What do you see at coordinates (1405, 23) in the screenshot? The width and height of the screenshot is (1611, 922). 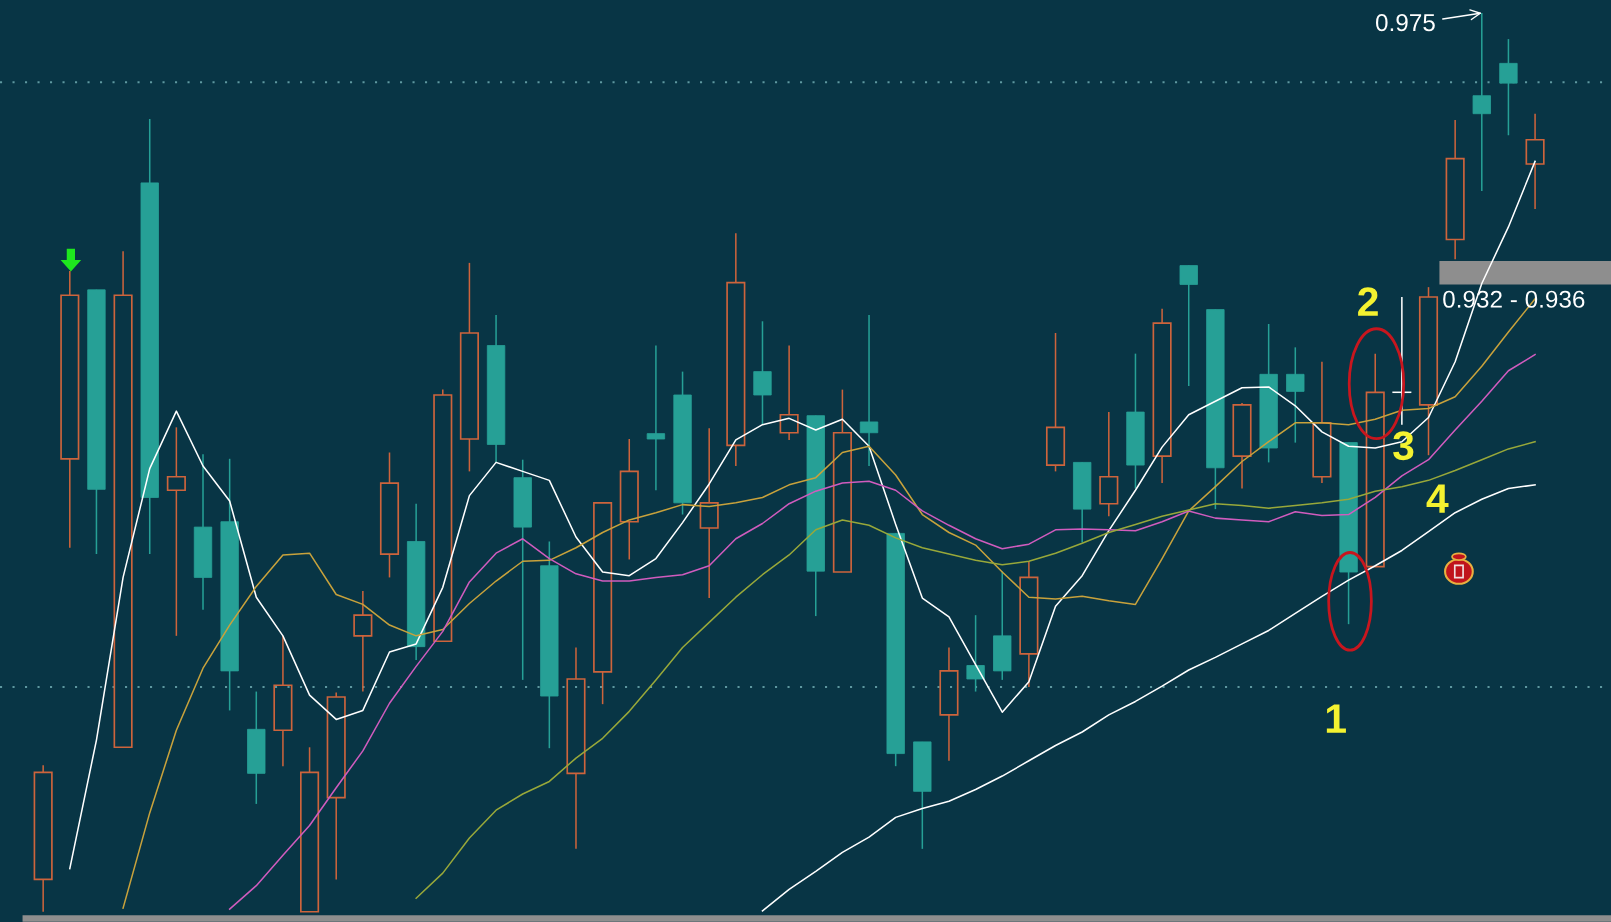 I see `annotation: 0.975` at bounding box center [1405, 23].